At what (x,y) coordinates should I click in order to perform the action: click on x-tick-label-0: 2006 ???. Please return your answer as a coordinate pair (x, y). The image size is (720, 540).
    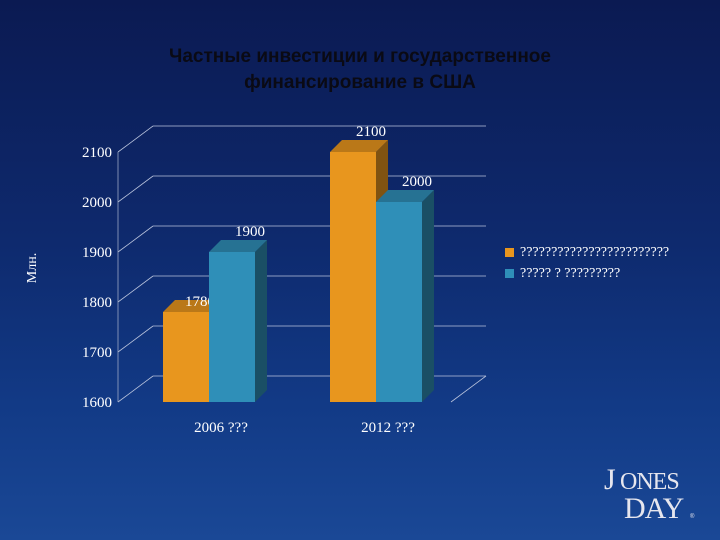
    Looking at the image, I should click on (221, 428).